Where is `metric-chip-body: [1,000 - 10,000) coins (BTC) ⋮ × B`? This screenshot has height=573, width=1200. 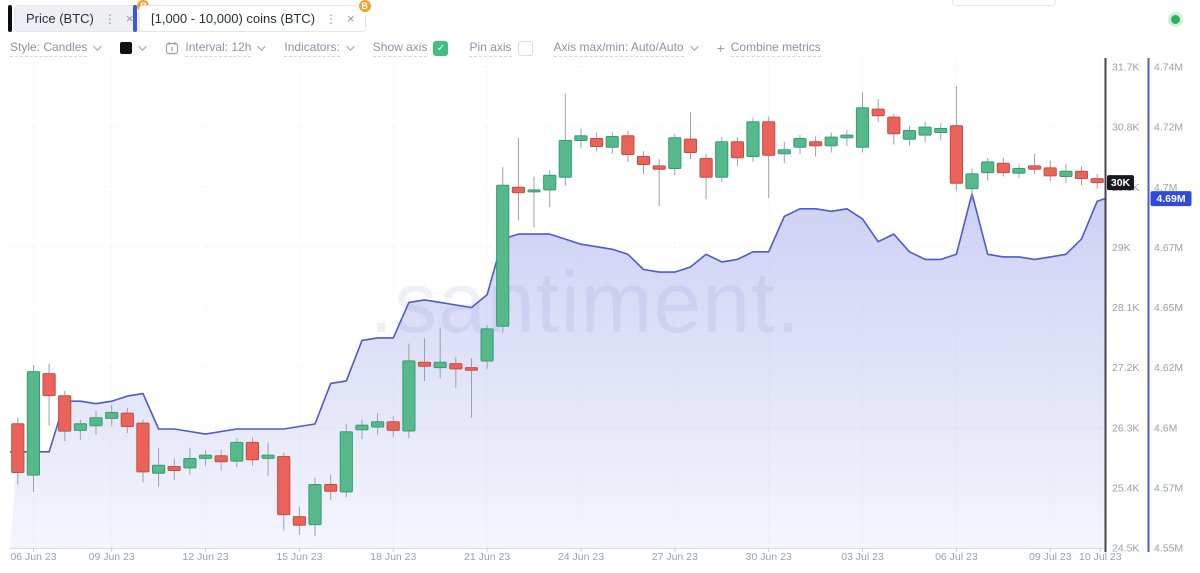 metric-chip-body: [1,000 - 10,000) coins (BTC) ⋮ × B is located at coordinates (256, 16).